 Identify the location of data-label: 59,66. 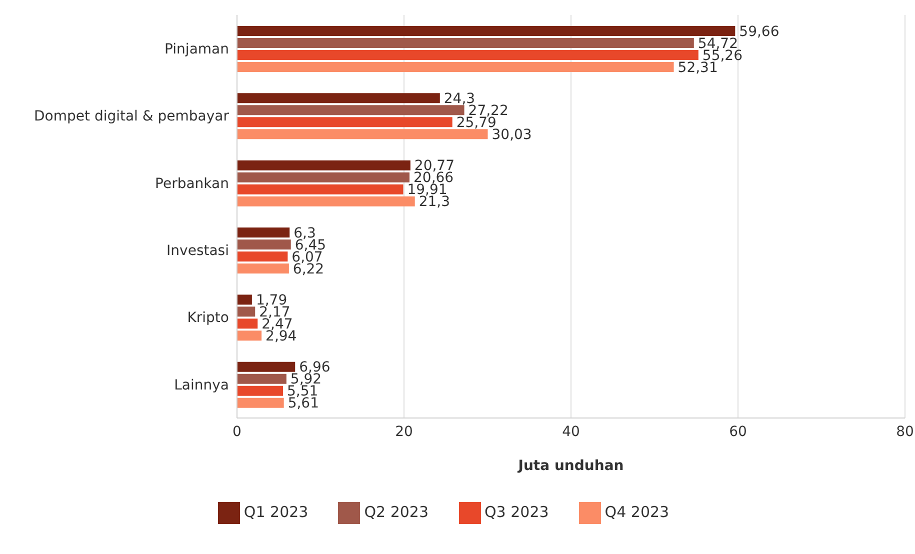
(759, 32).